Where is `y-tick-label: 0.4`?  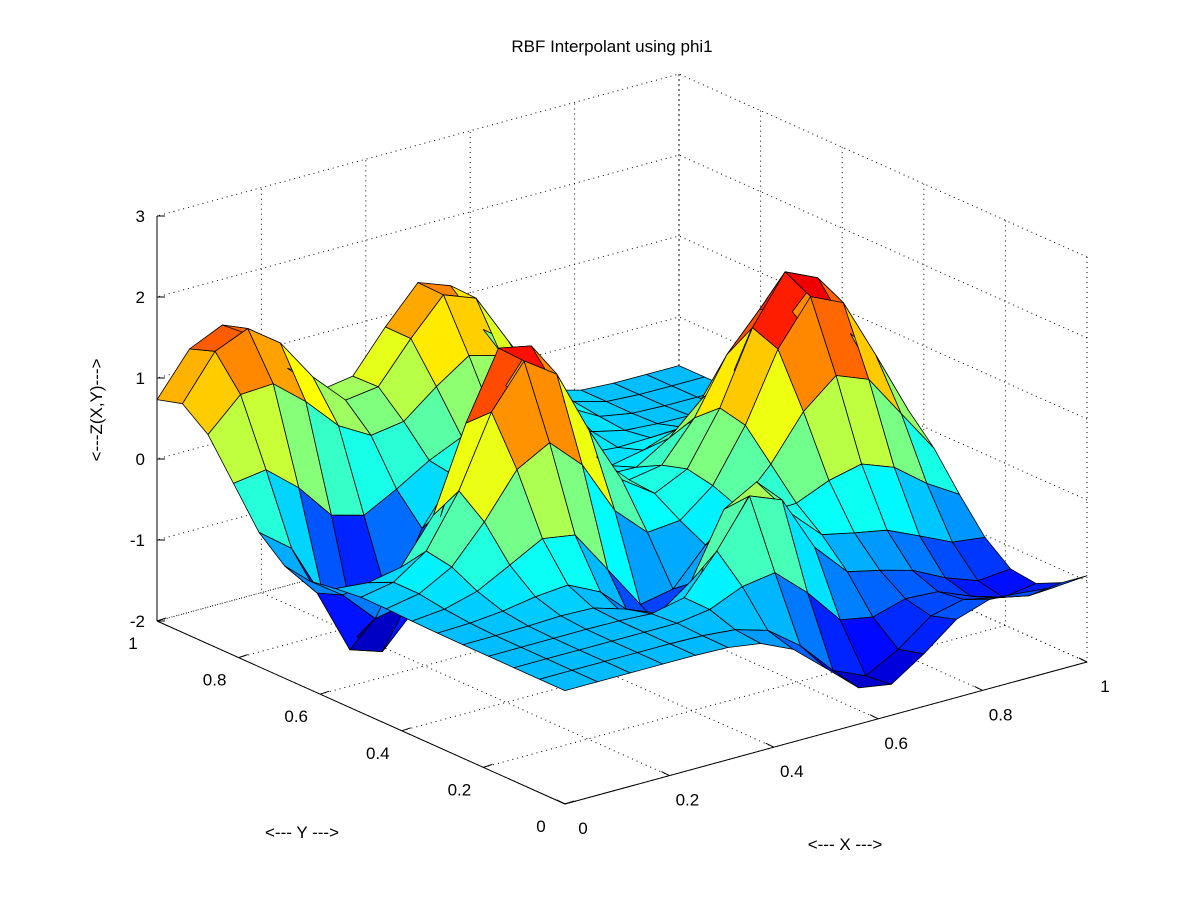 y-tick-label: 0.4 is located at coordinates (378, 753).